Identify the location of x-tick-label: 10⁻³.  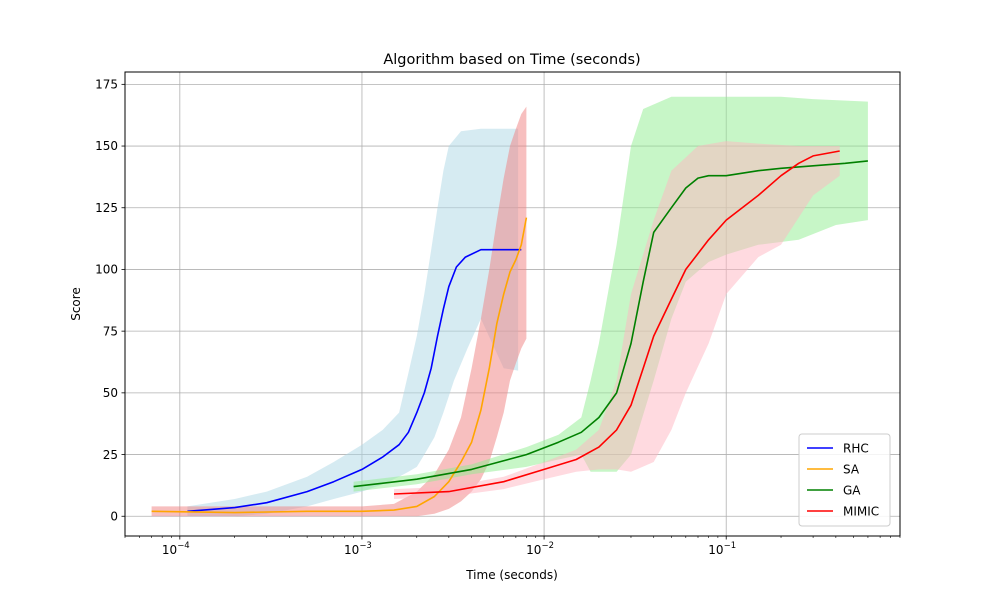
(358, 549).